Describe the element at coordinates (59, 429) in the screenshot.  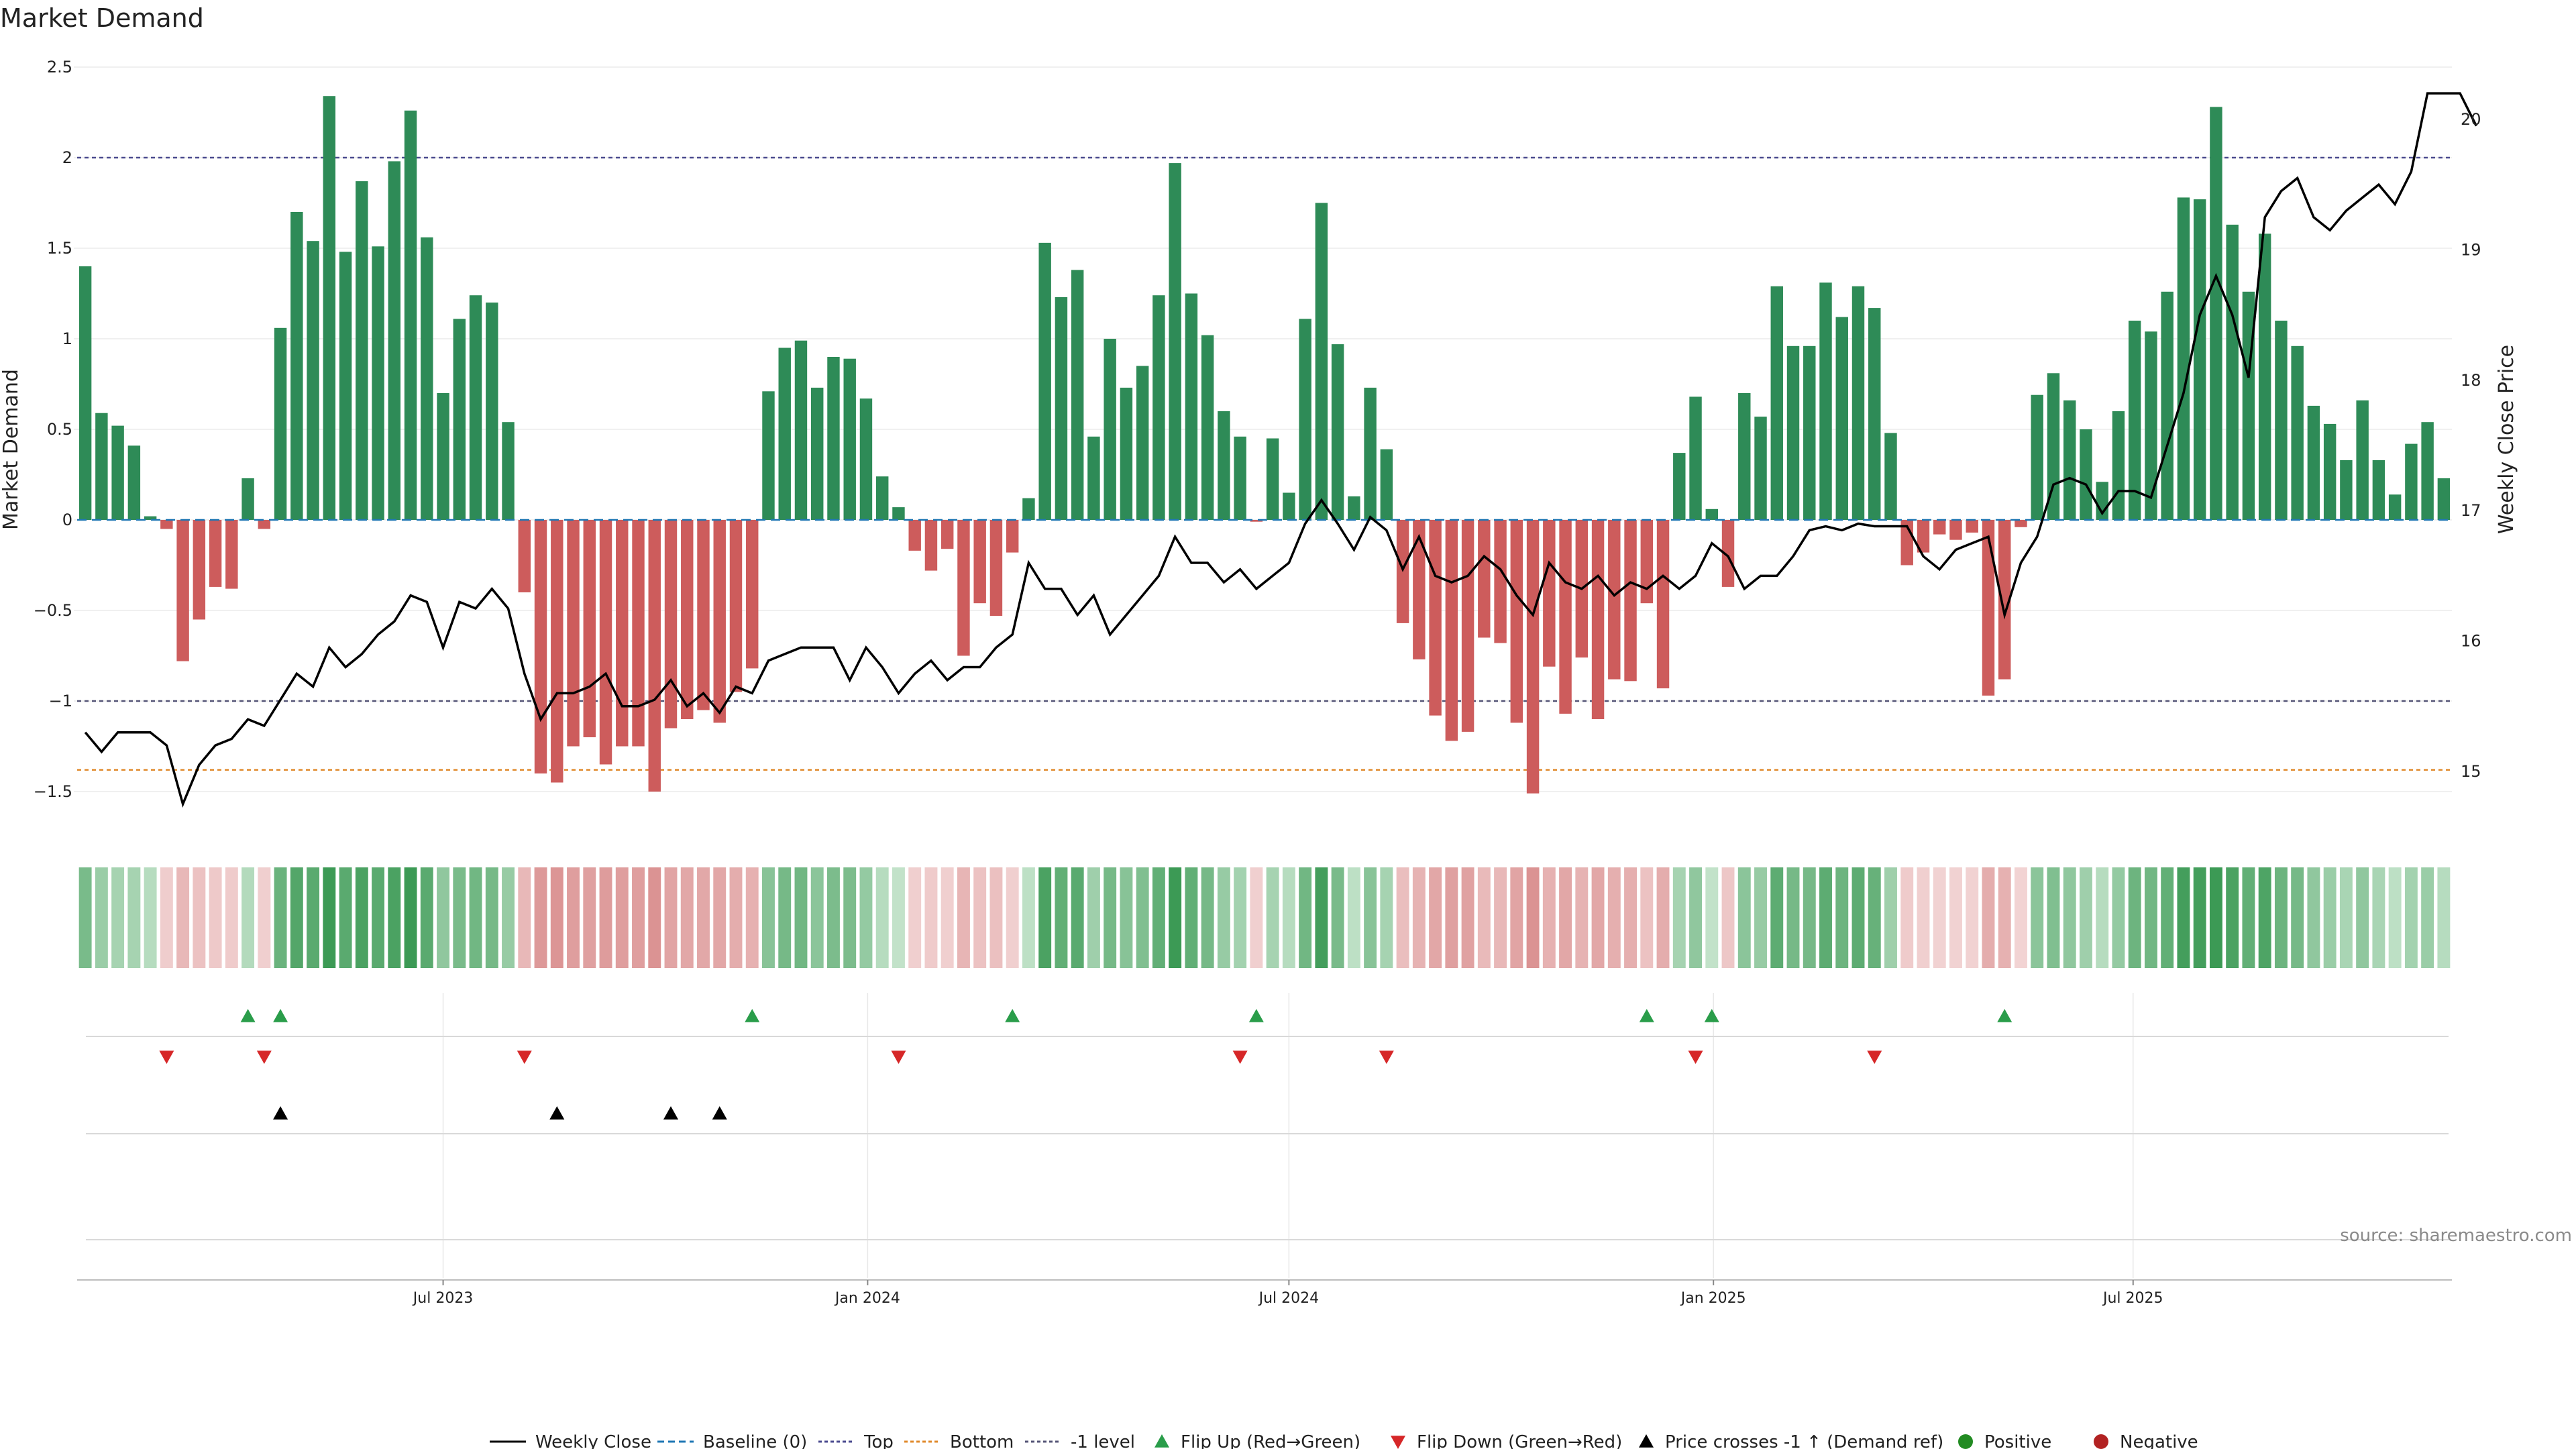
I see `y-tick-label: 0.5` at that location.